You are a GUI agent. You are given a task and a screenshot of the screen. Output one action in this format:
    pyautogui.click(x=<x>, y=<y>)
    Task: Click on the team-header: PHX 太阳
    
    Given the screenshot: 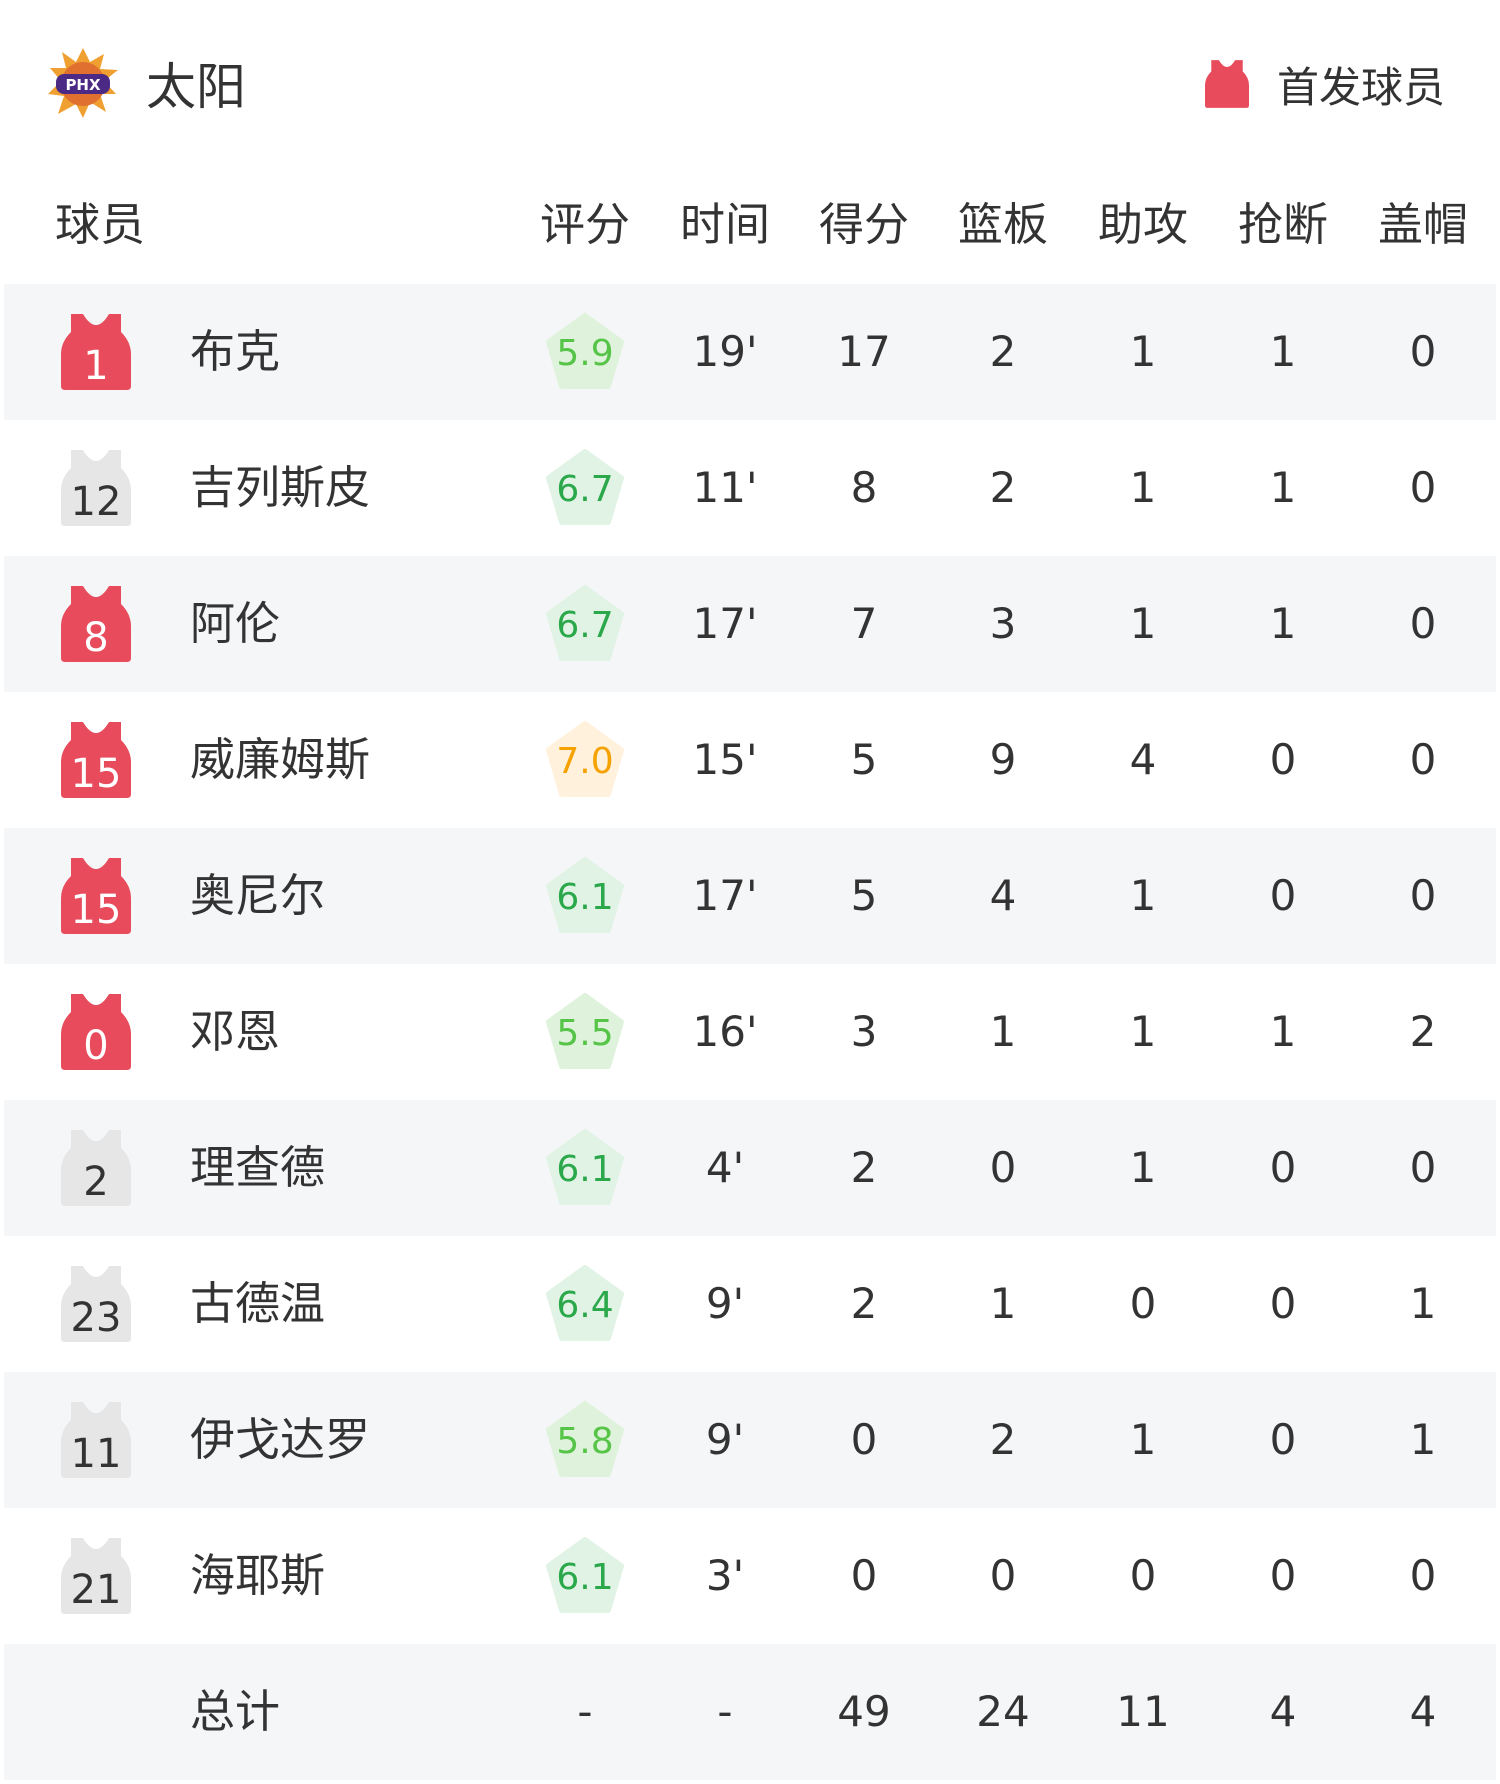 What is the action you would take?
    pyautogui.click(x=147, y=83)
    